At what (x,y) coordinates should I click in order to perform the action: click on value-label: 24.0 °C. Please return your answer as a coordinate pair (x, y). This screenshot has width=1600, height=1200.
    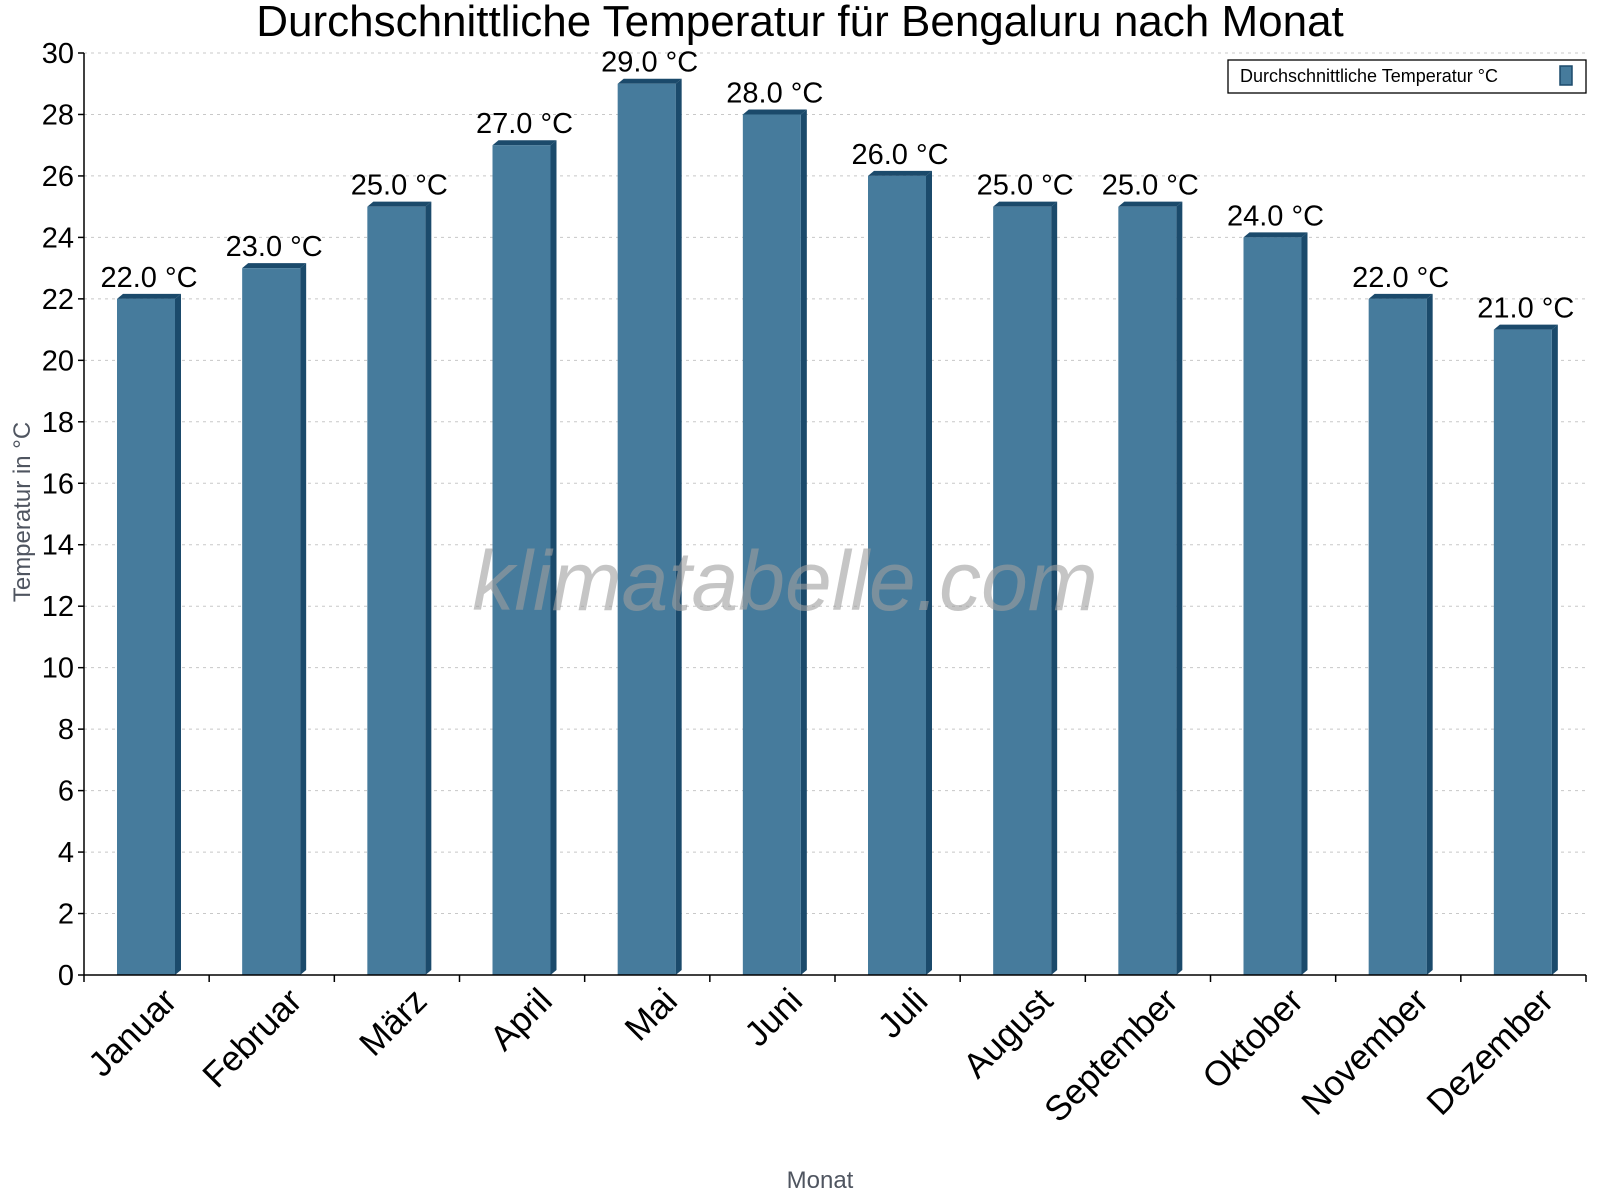
    Looking at the image, I should click on (1275, 216).